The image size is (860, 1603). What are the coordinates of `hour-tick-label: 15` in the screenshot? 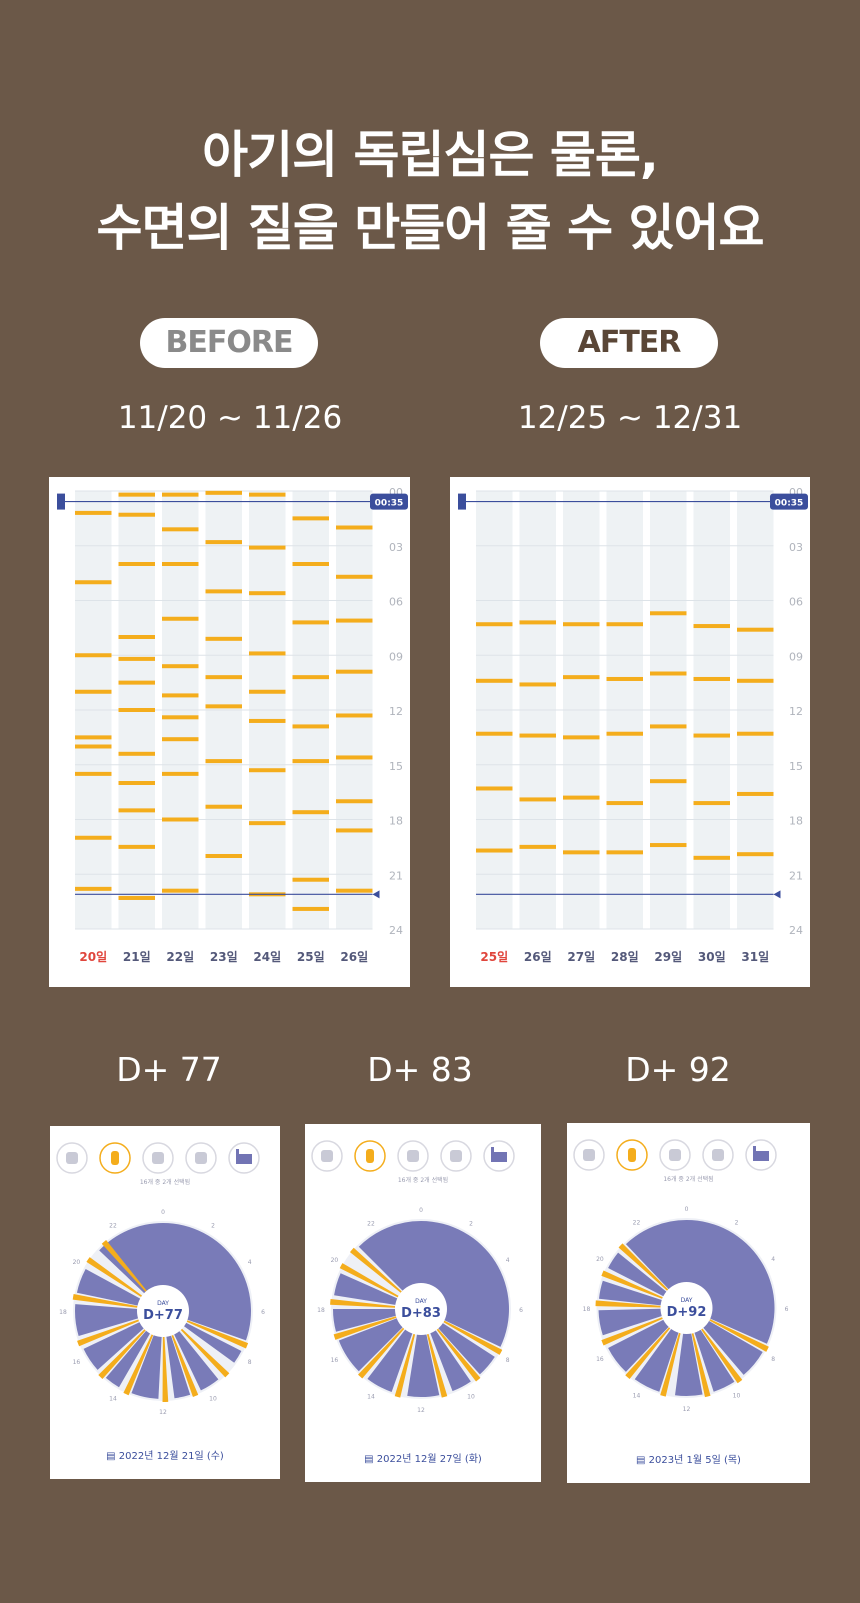 It's located at (396, 766).